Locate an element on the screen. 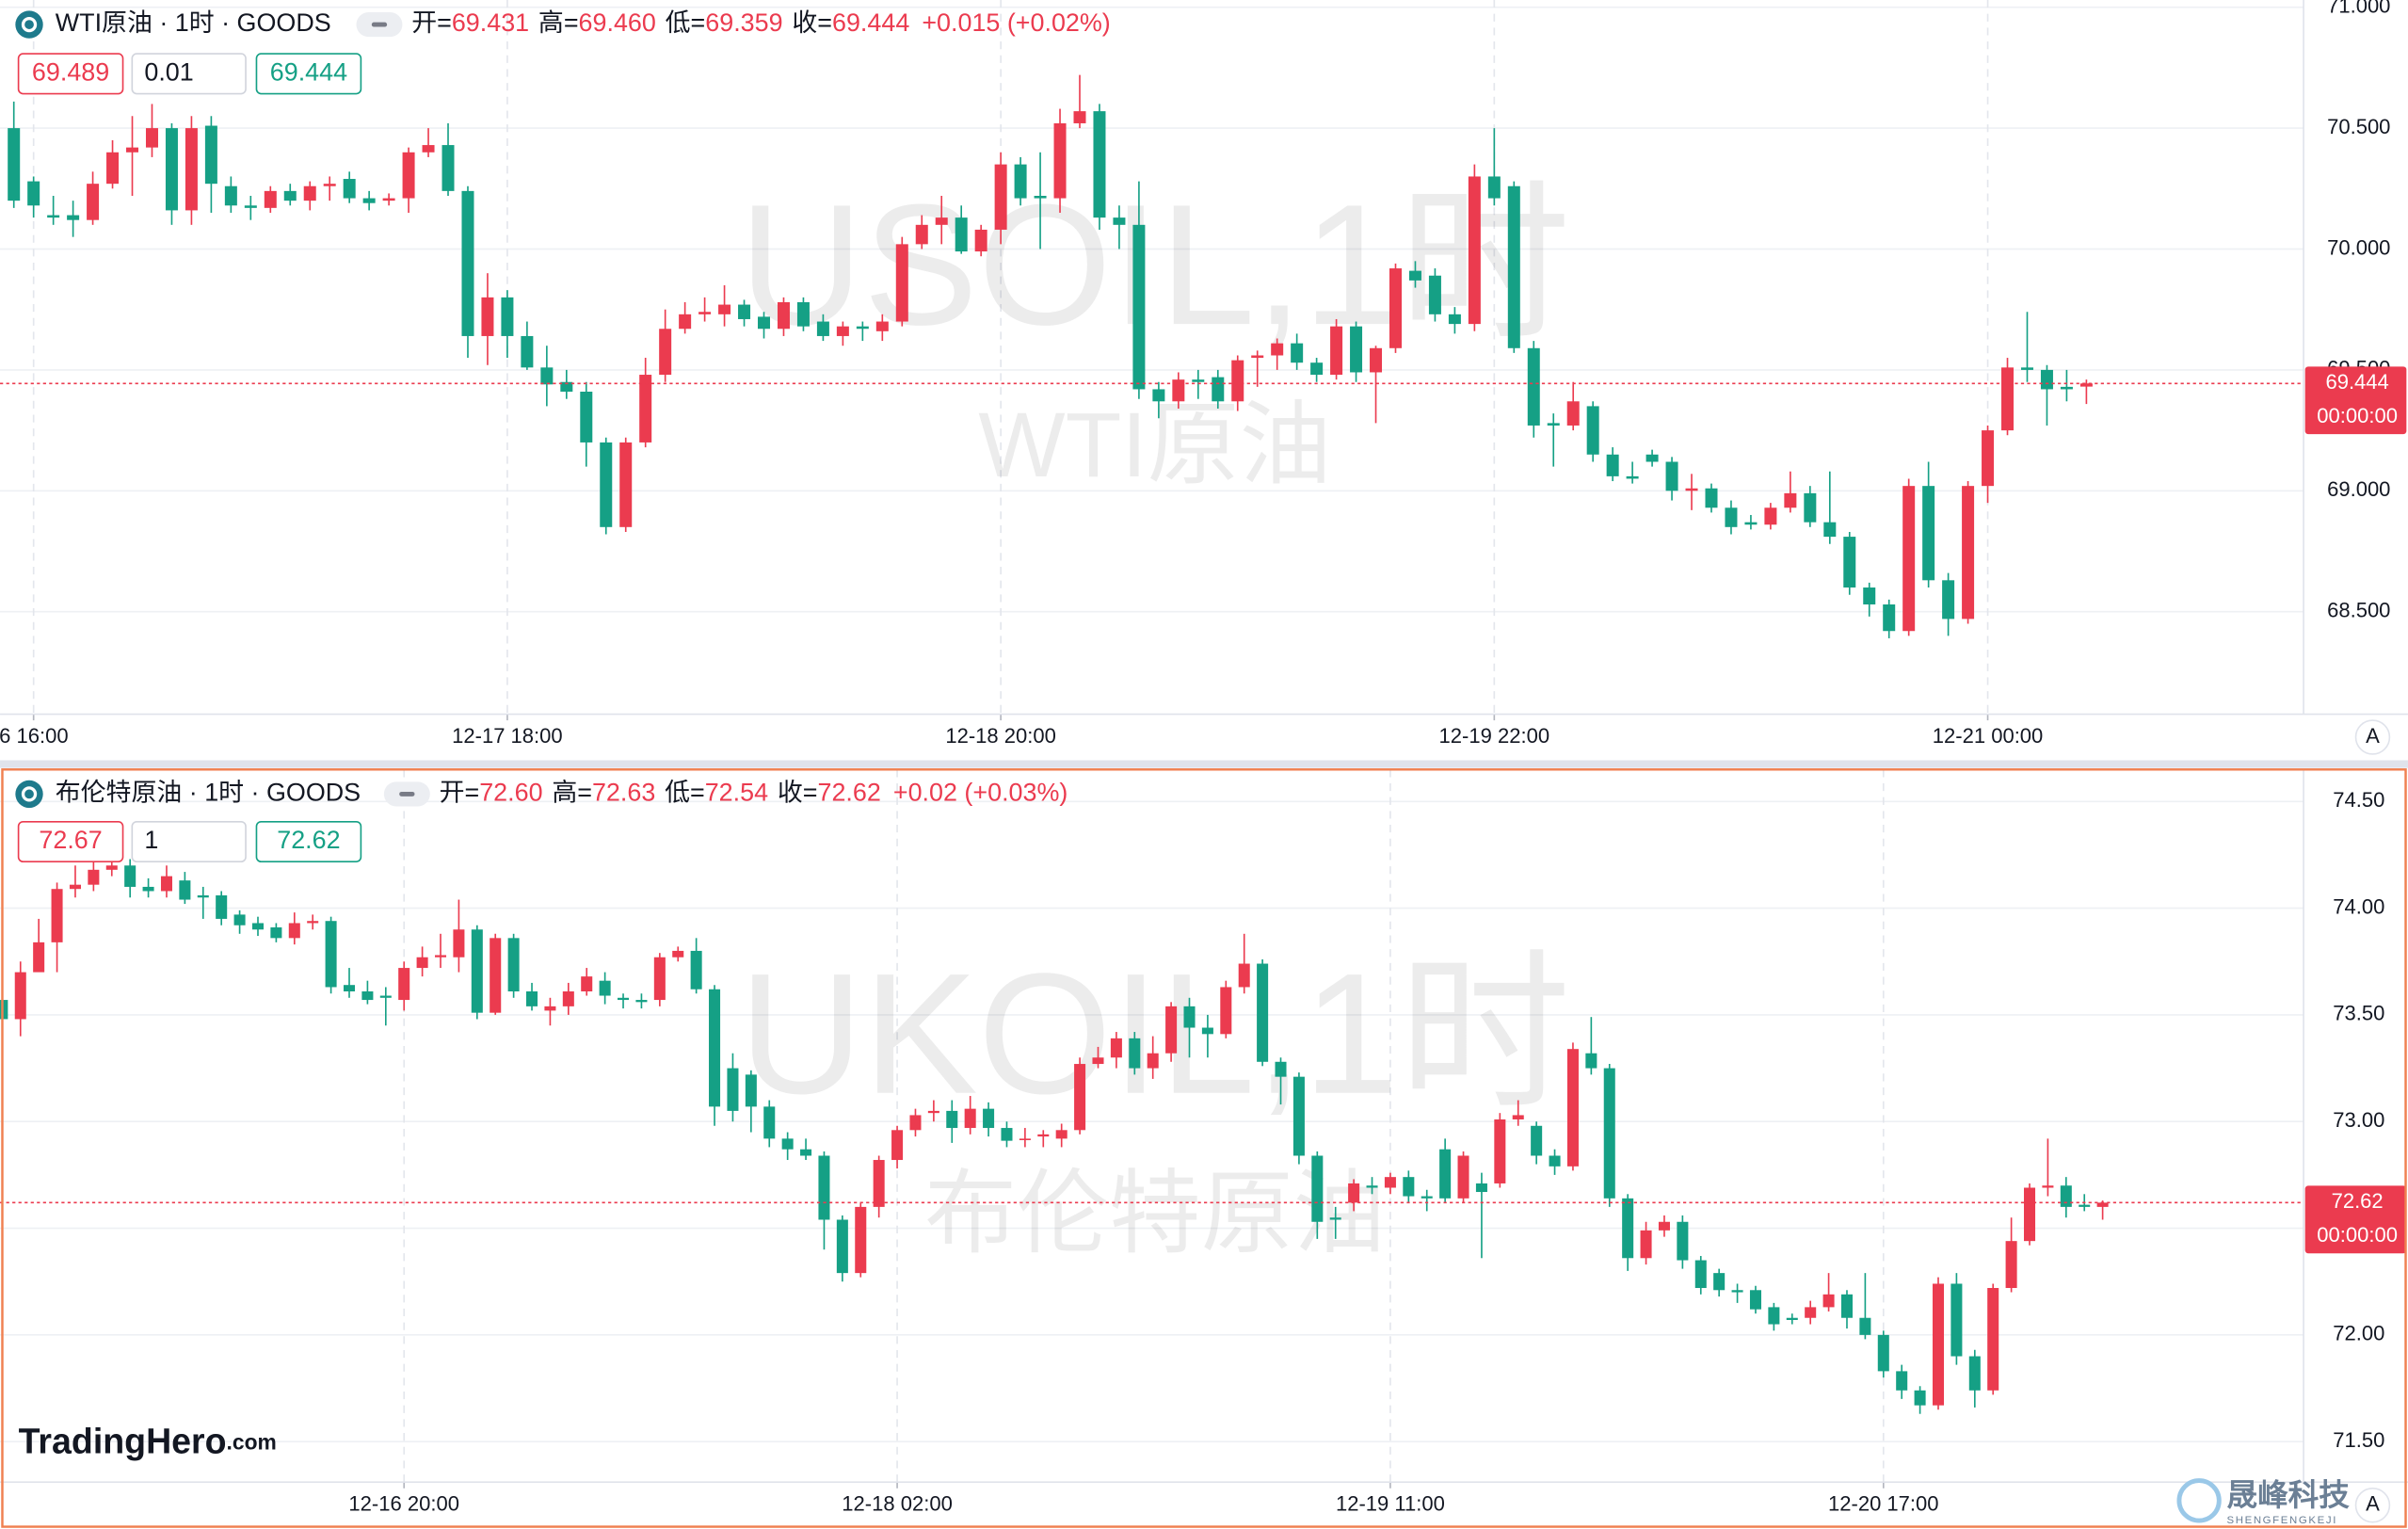  sell-price-label: 72.67 is located at coordinates (70, 840).